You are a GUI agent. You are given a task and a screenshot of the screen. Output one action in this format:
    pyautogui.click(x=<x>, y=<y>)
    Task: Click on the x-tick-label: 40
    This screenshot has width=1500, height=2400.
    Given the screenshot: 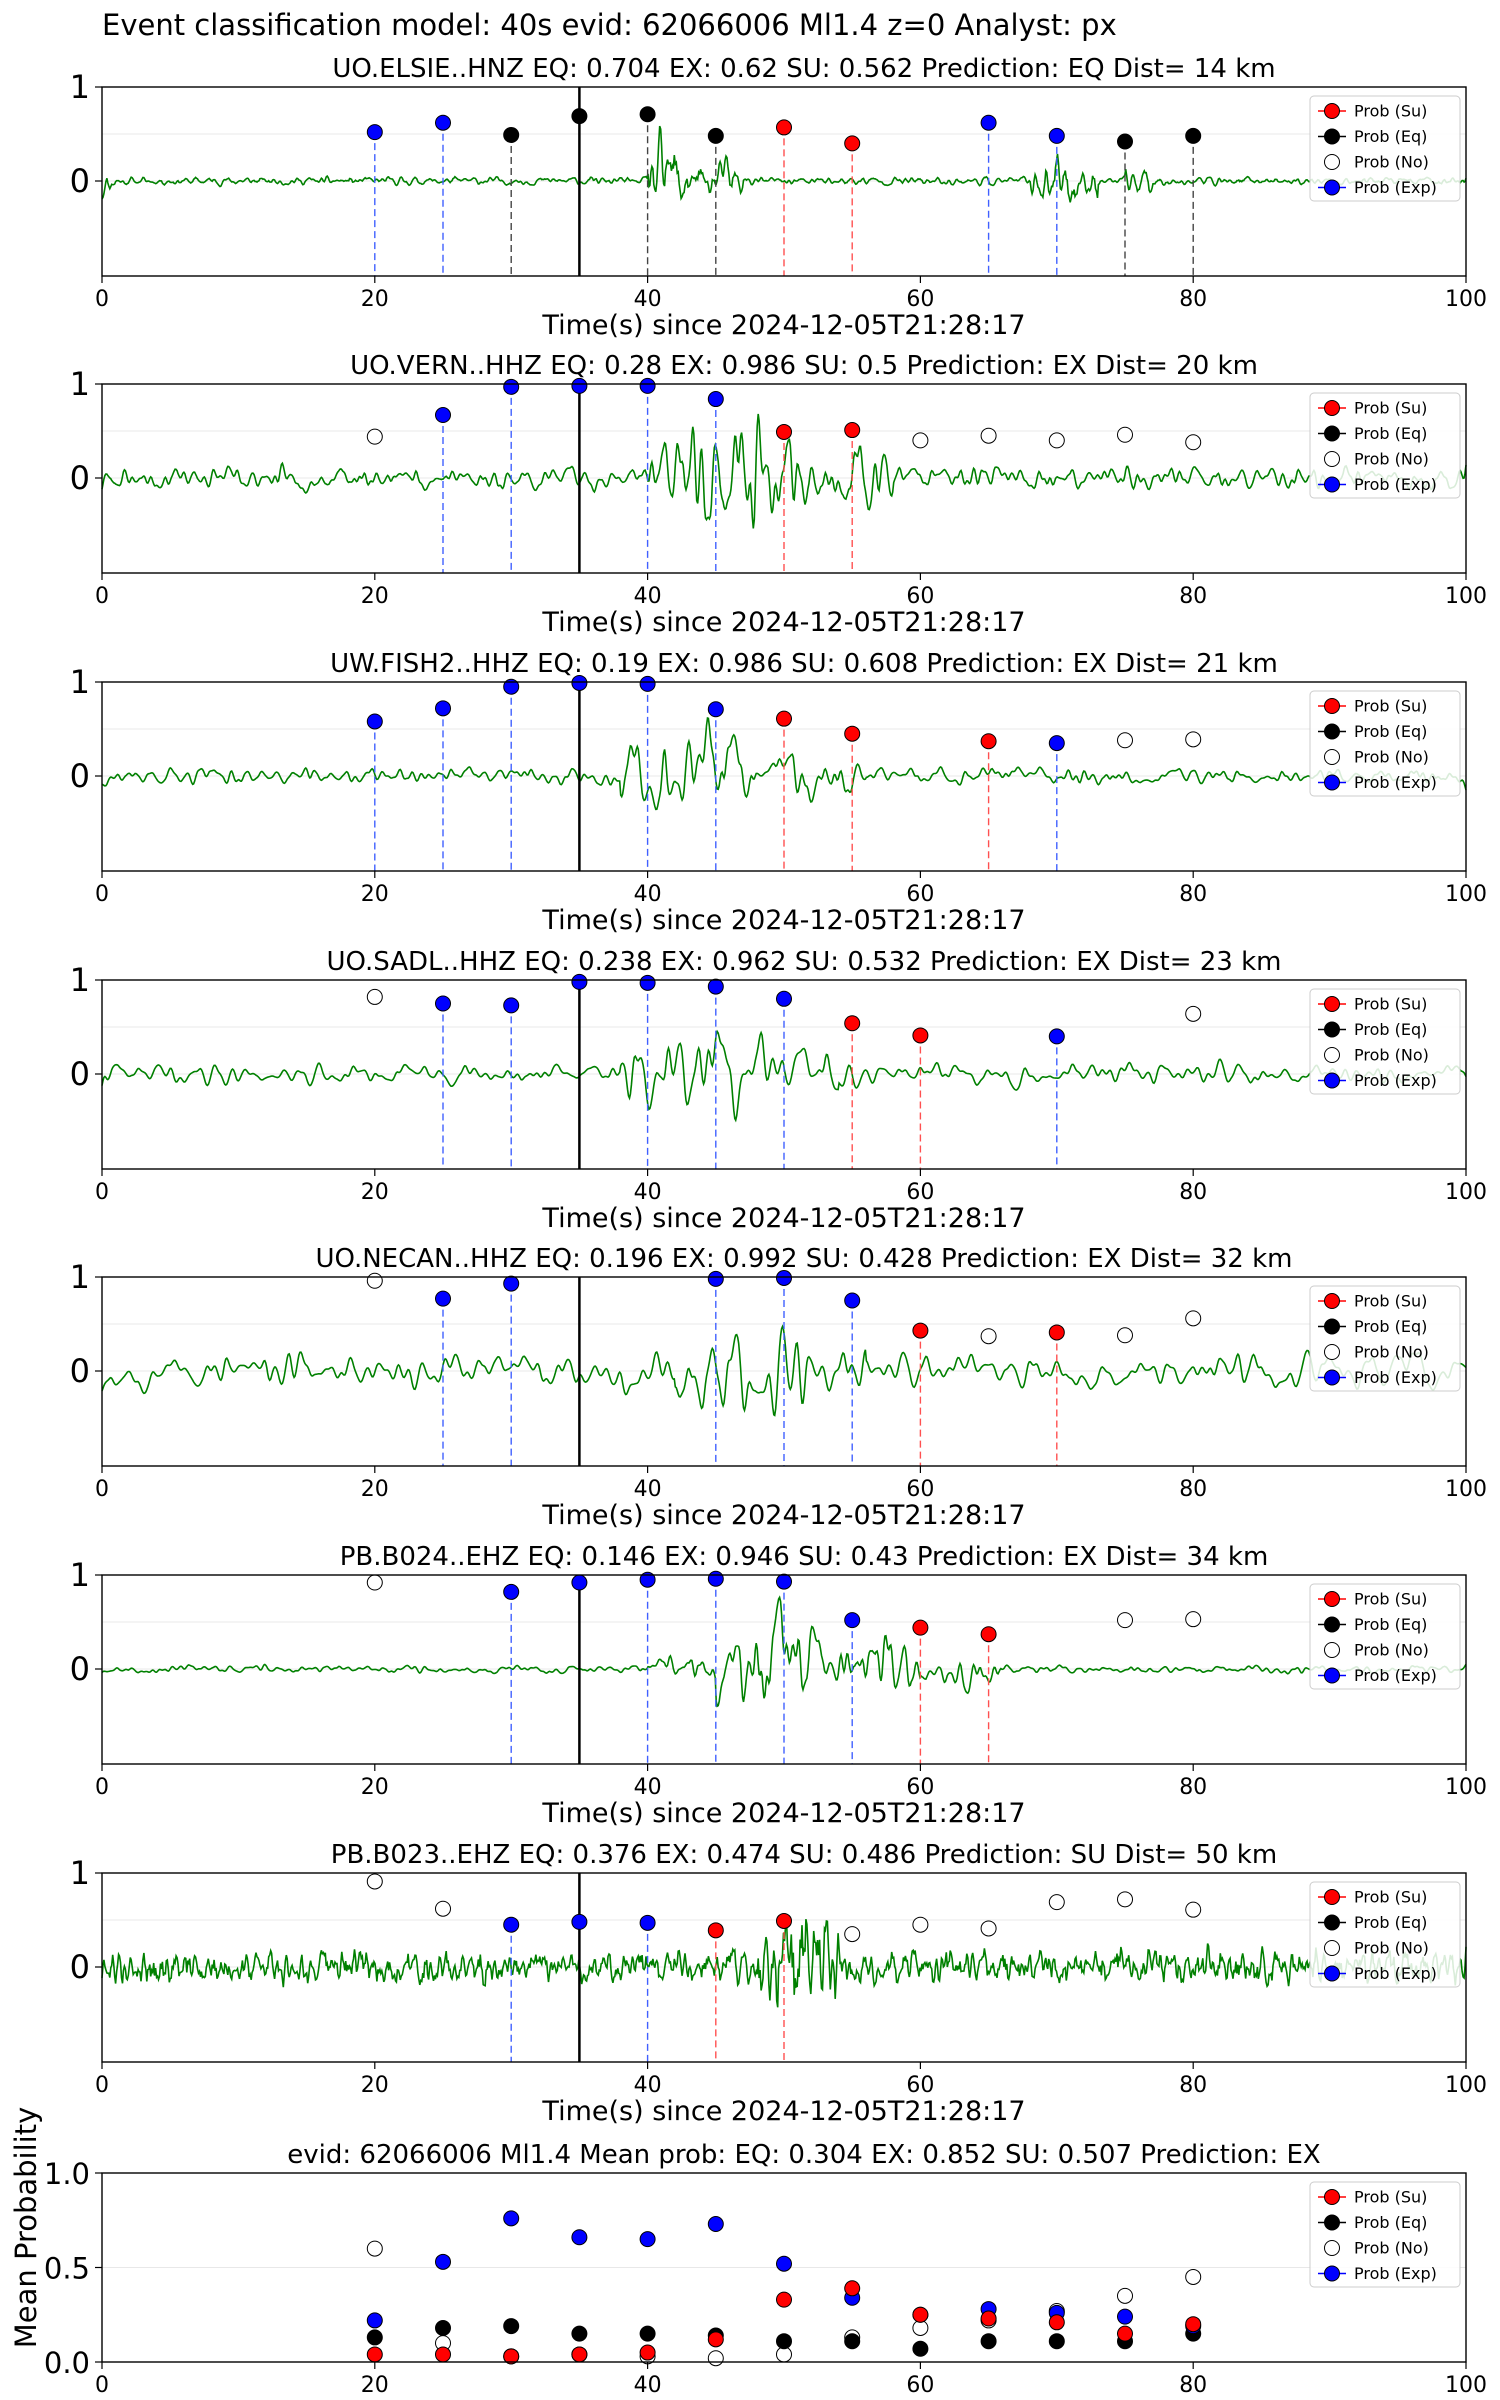 What is the action you would take?
    pyautogui.click(x=648, y=299)
    